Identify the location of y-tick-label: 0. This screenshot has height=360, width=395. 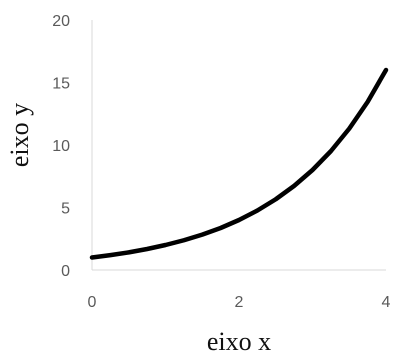
(65, 271).